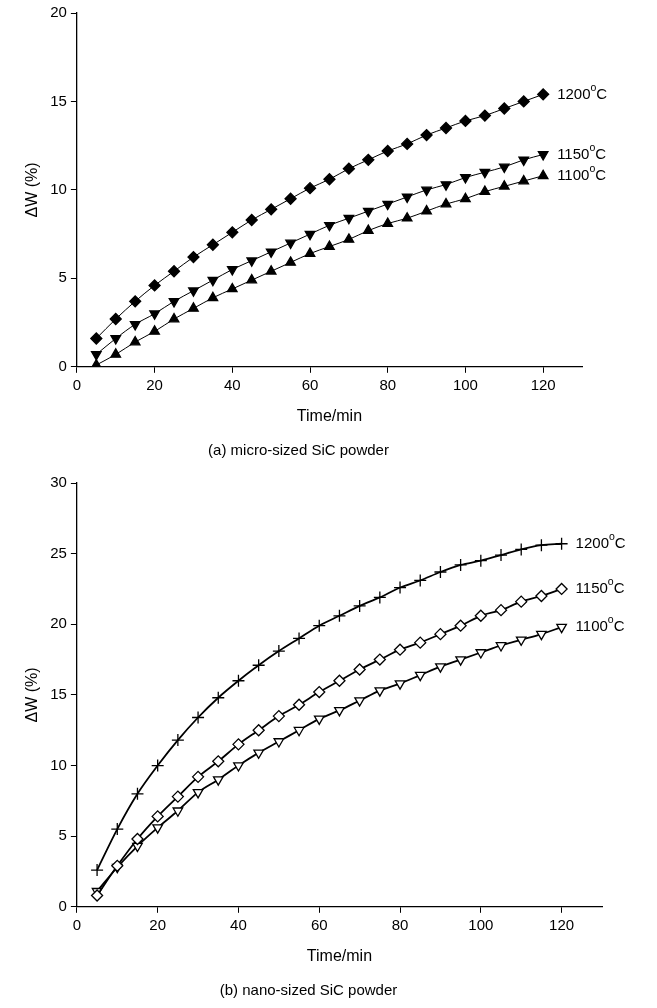 The image size is (657, 1008). Describe the element at coordinates (58, 552) in the screenshot. I see `y-tick-label: 25` at that location.